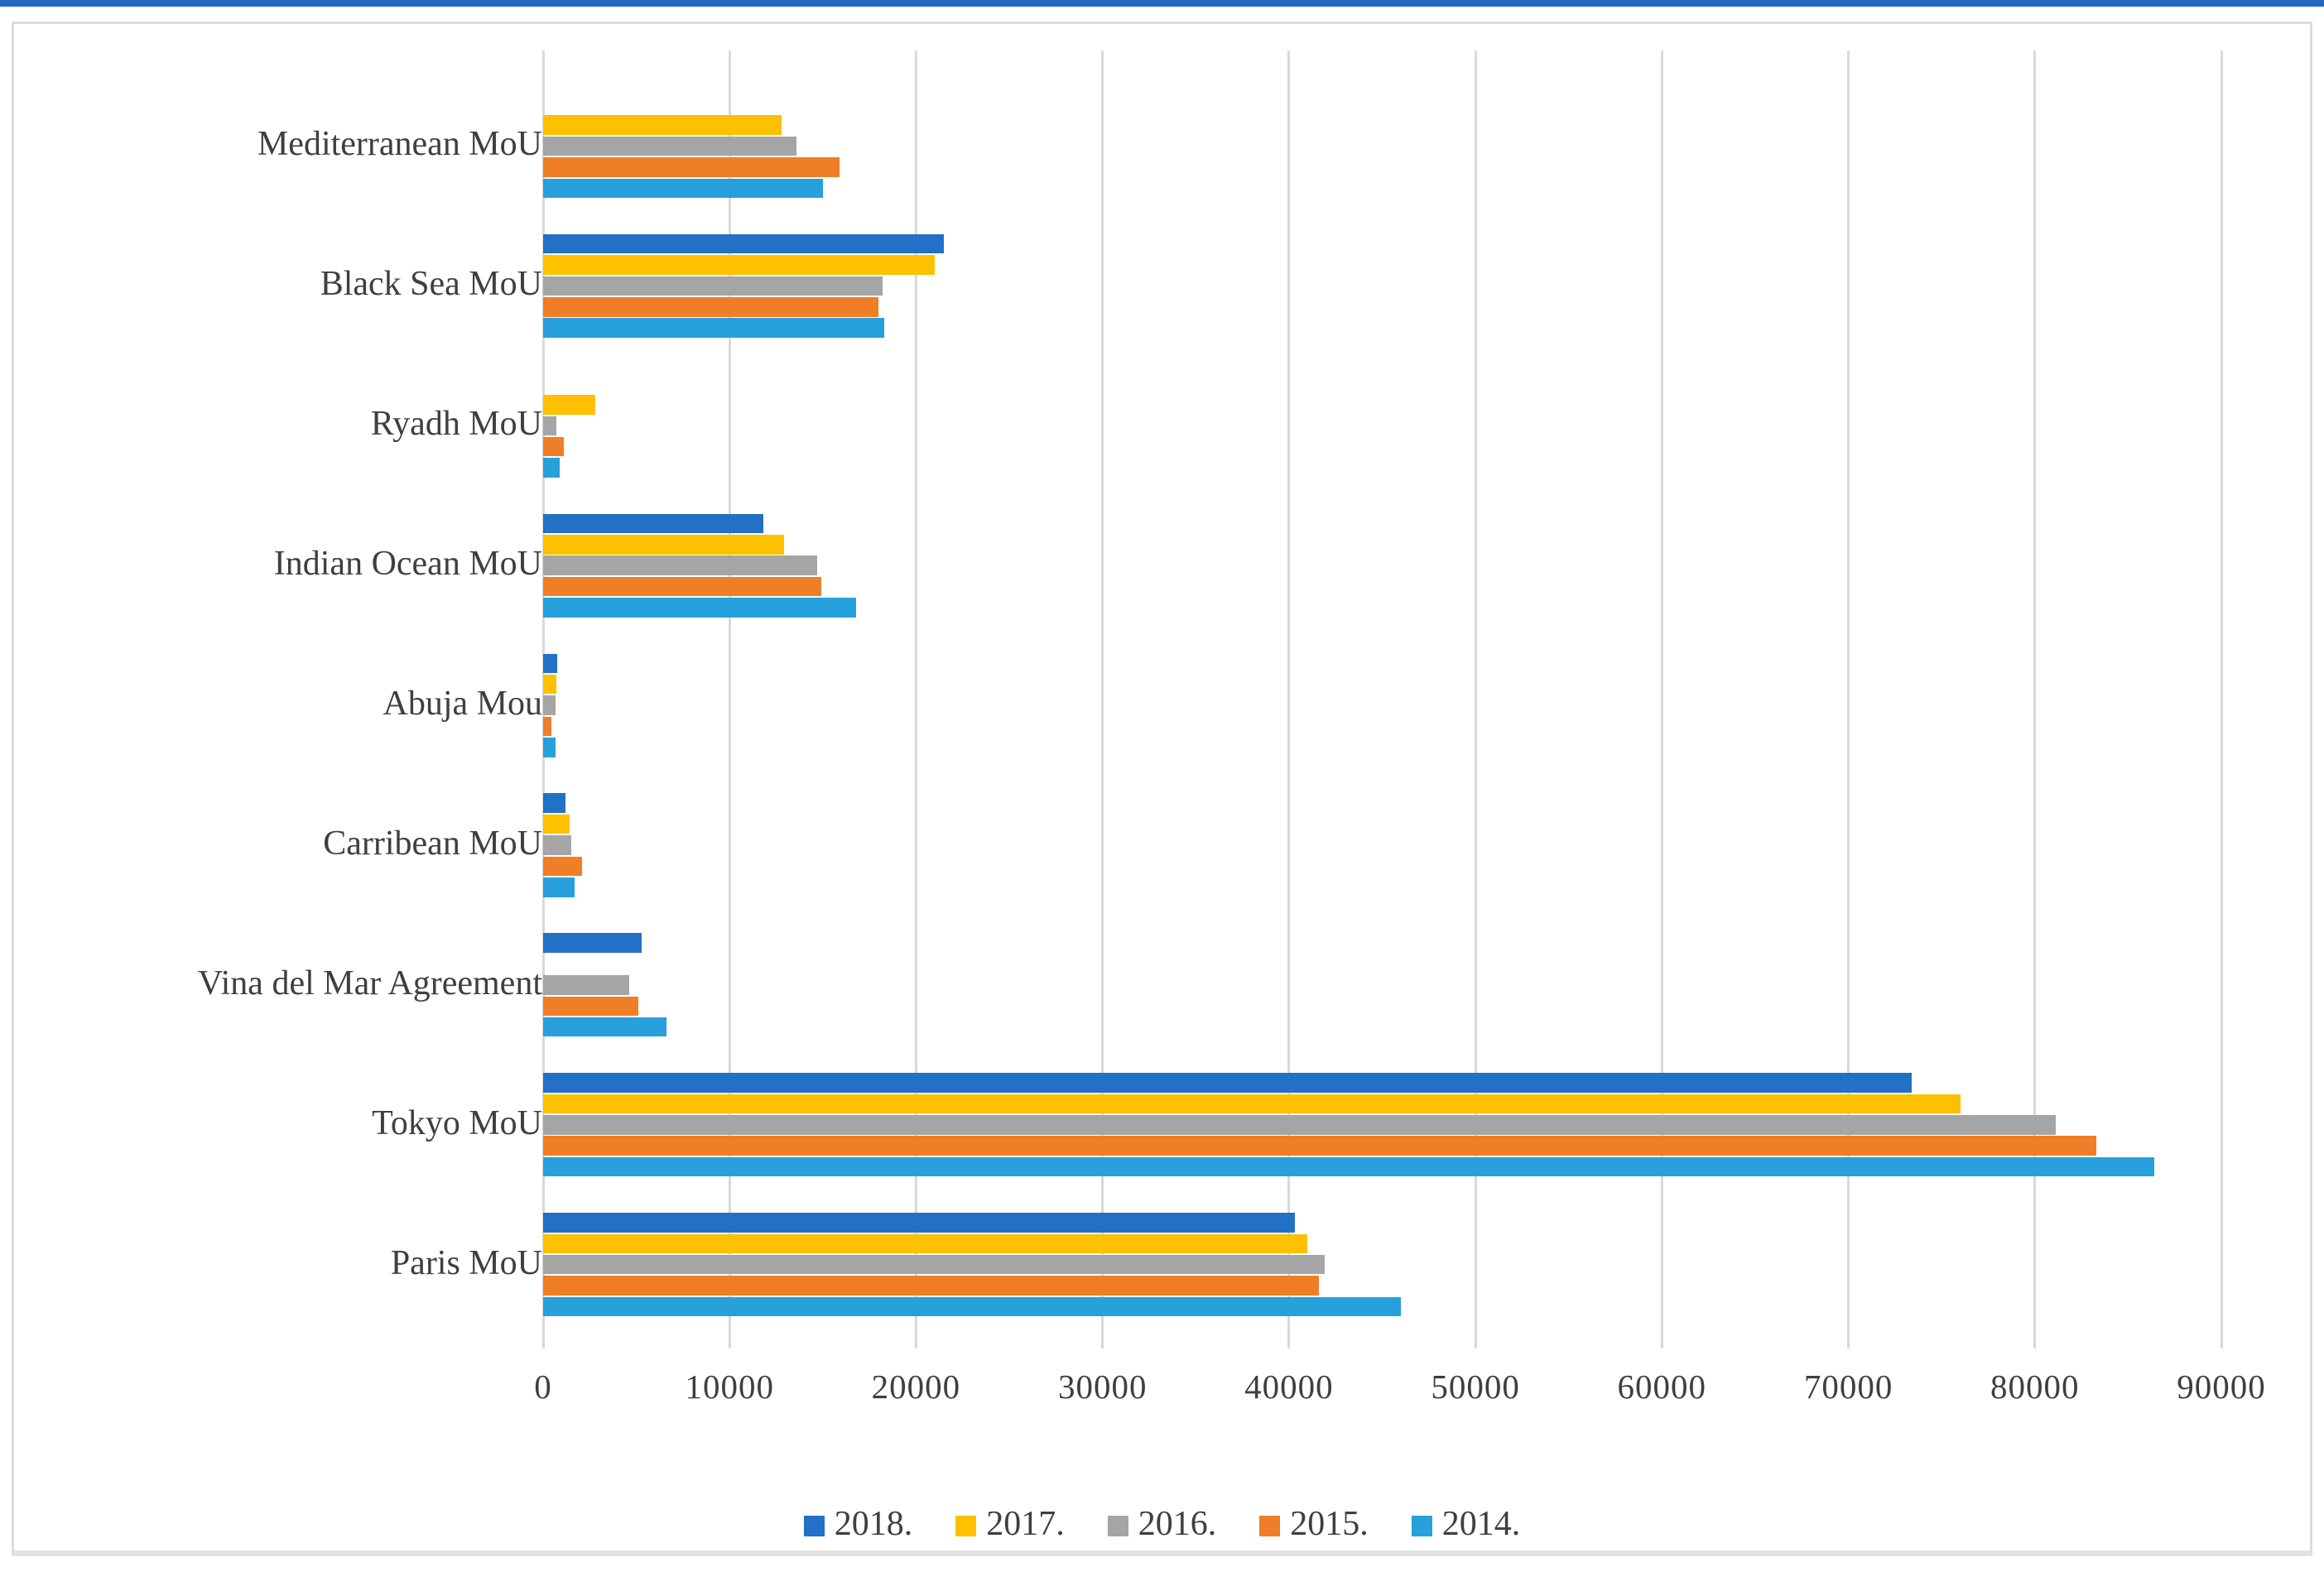 The image size is (2324, 1572). Describe the element at coordinates (466, 1263) in the screenshot. I see `category-label: Paris MoU` at that location.